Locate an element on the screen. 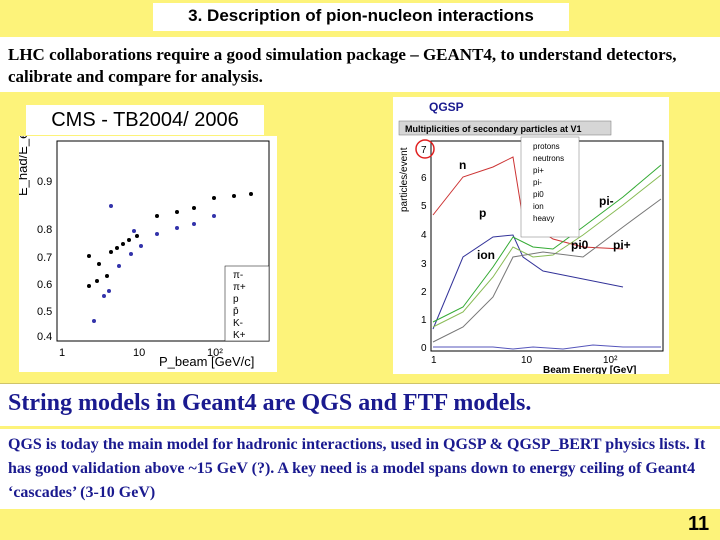  right-ytick: 1 is located at coordinates (424, 320).